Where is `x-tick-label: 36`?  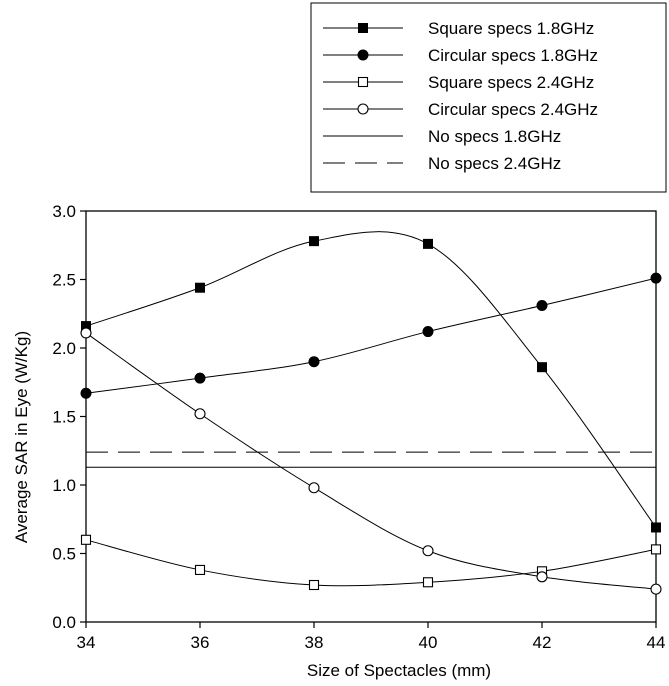
x-tick-label: 36 is located at coordinates (200, 642).